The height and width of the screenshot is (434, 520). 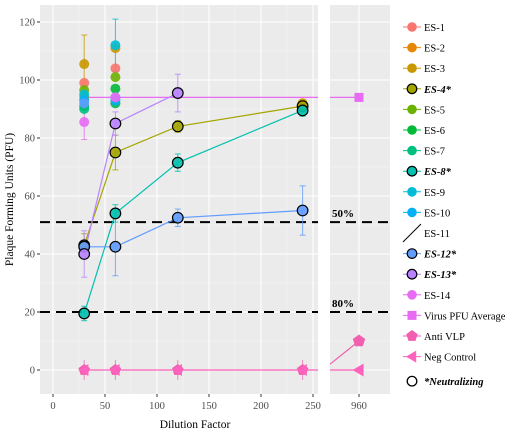 I want to click on side-panel, so click(x=360, y=199).